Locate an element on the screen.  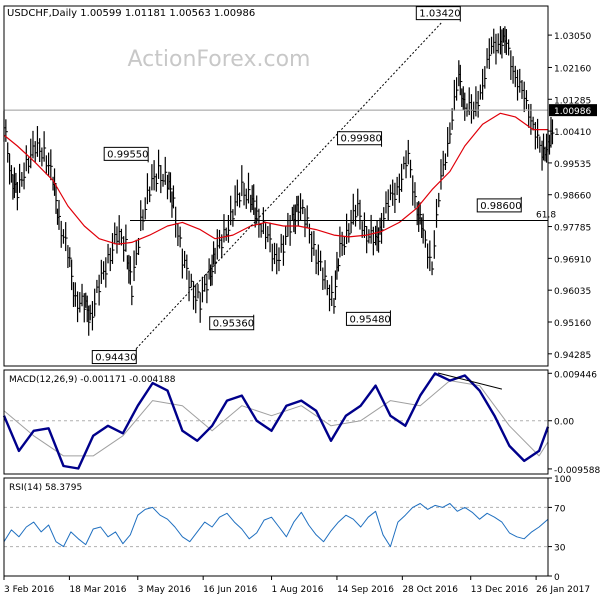
rsi-panel: RSI(14) 58.3795 is located at coordinates (276, 515).